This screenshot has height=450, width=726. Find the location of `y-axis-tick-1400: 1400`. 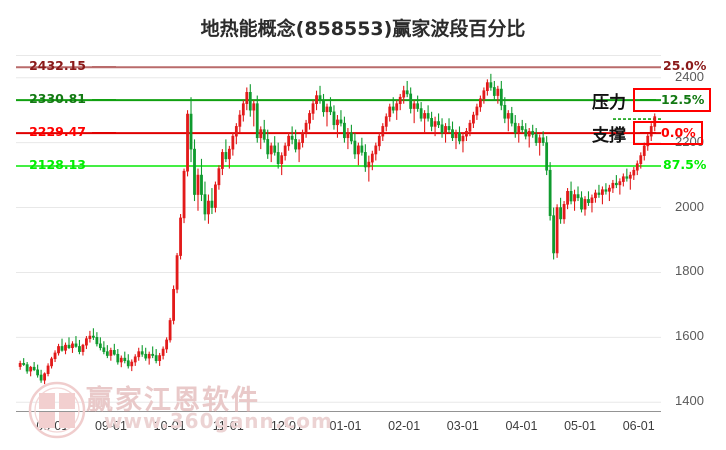

y-axis-tick-1400: 1400 is located at coordinates (689, 401).